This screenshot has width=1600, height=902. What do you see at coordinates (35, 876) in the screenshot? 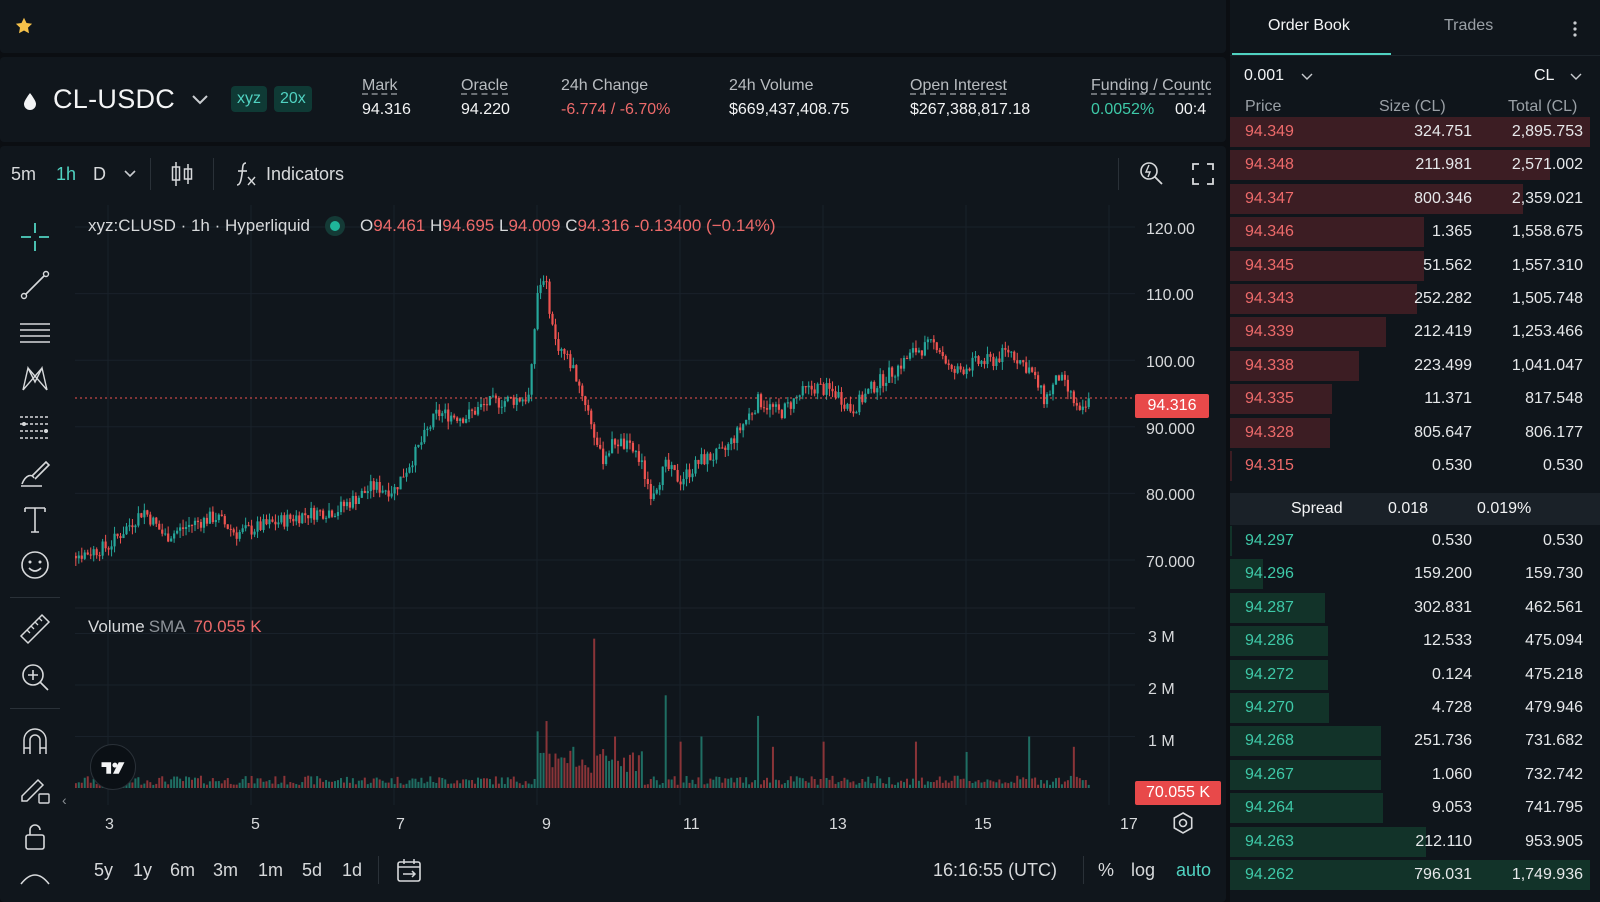
I see `visibility-icon` at bounding box center [35, 876].